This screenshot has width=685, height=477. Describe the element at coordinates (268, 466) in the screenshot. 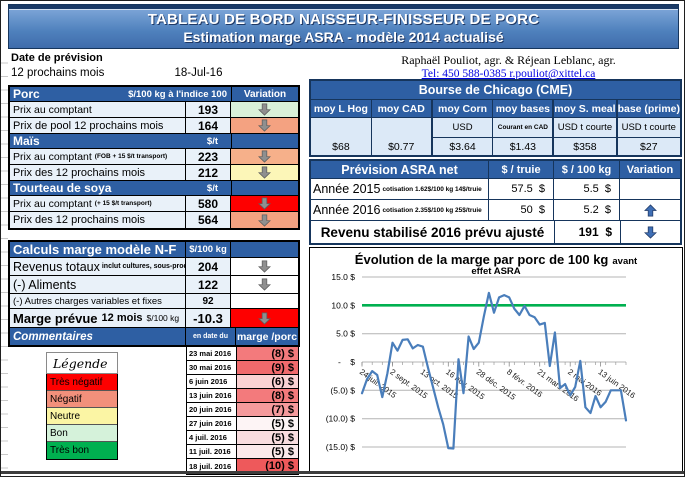

I see `week-margin: (10) $` at that location.